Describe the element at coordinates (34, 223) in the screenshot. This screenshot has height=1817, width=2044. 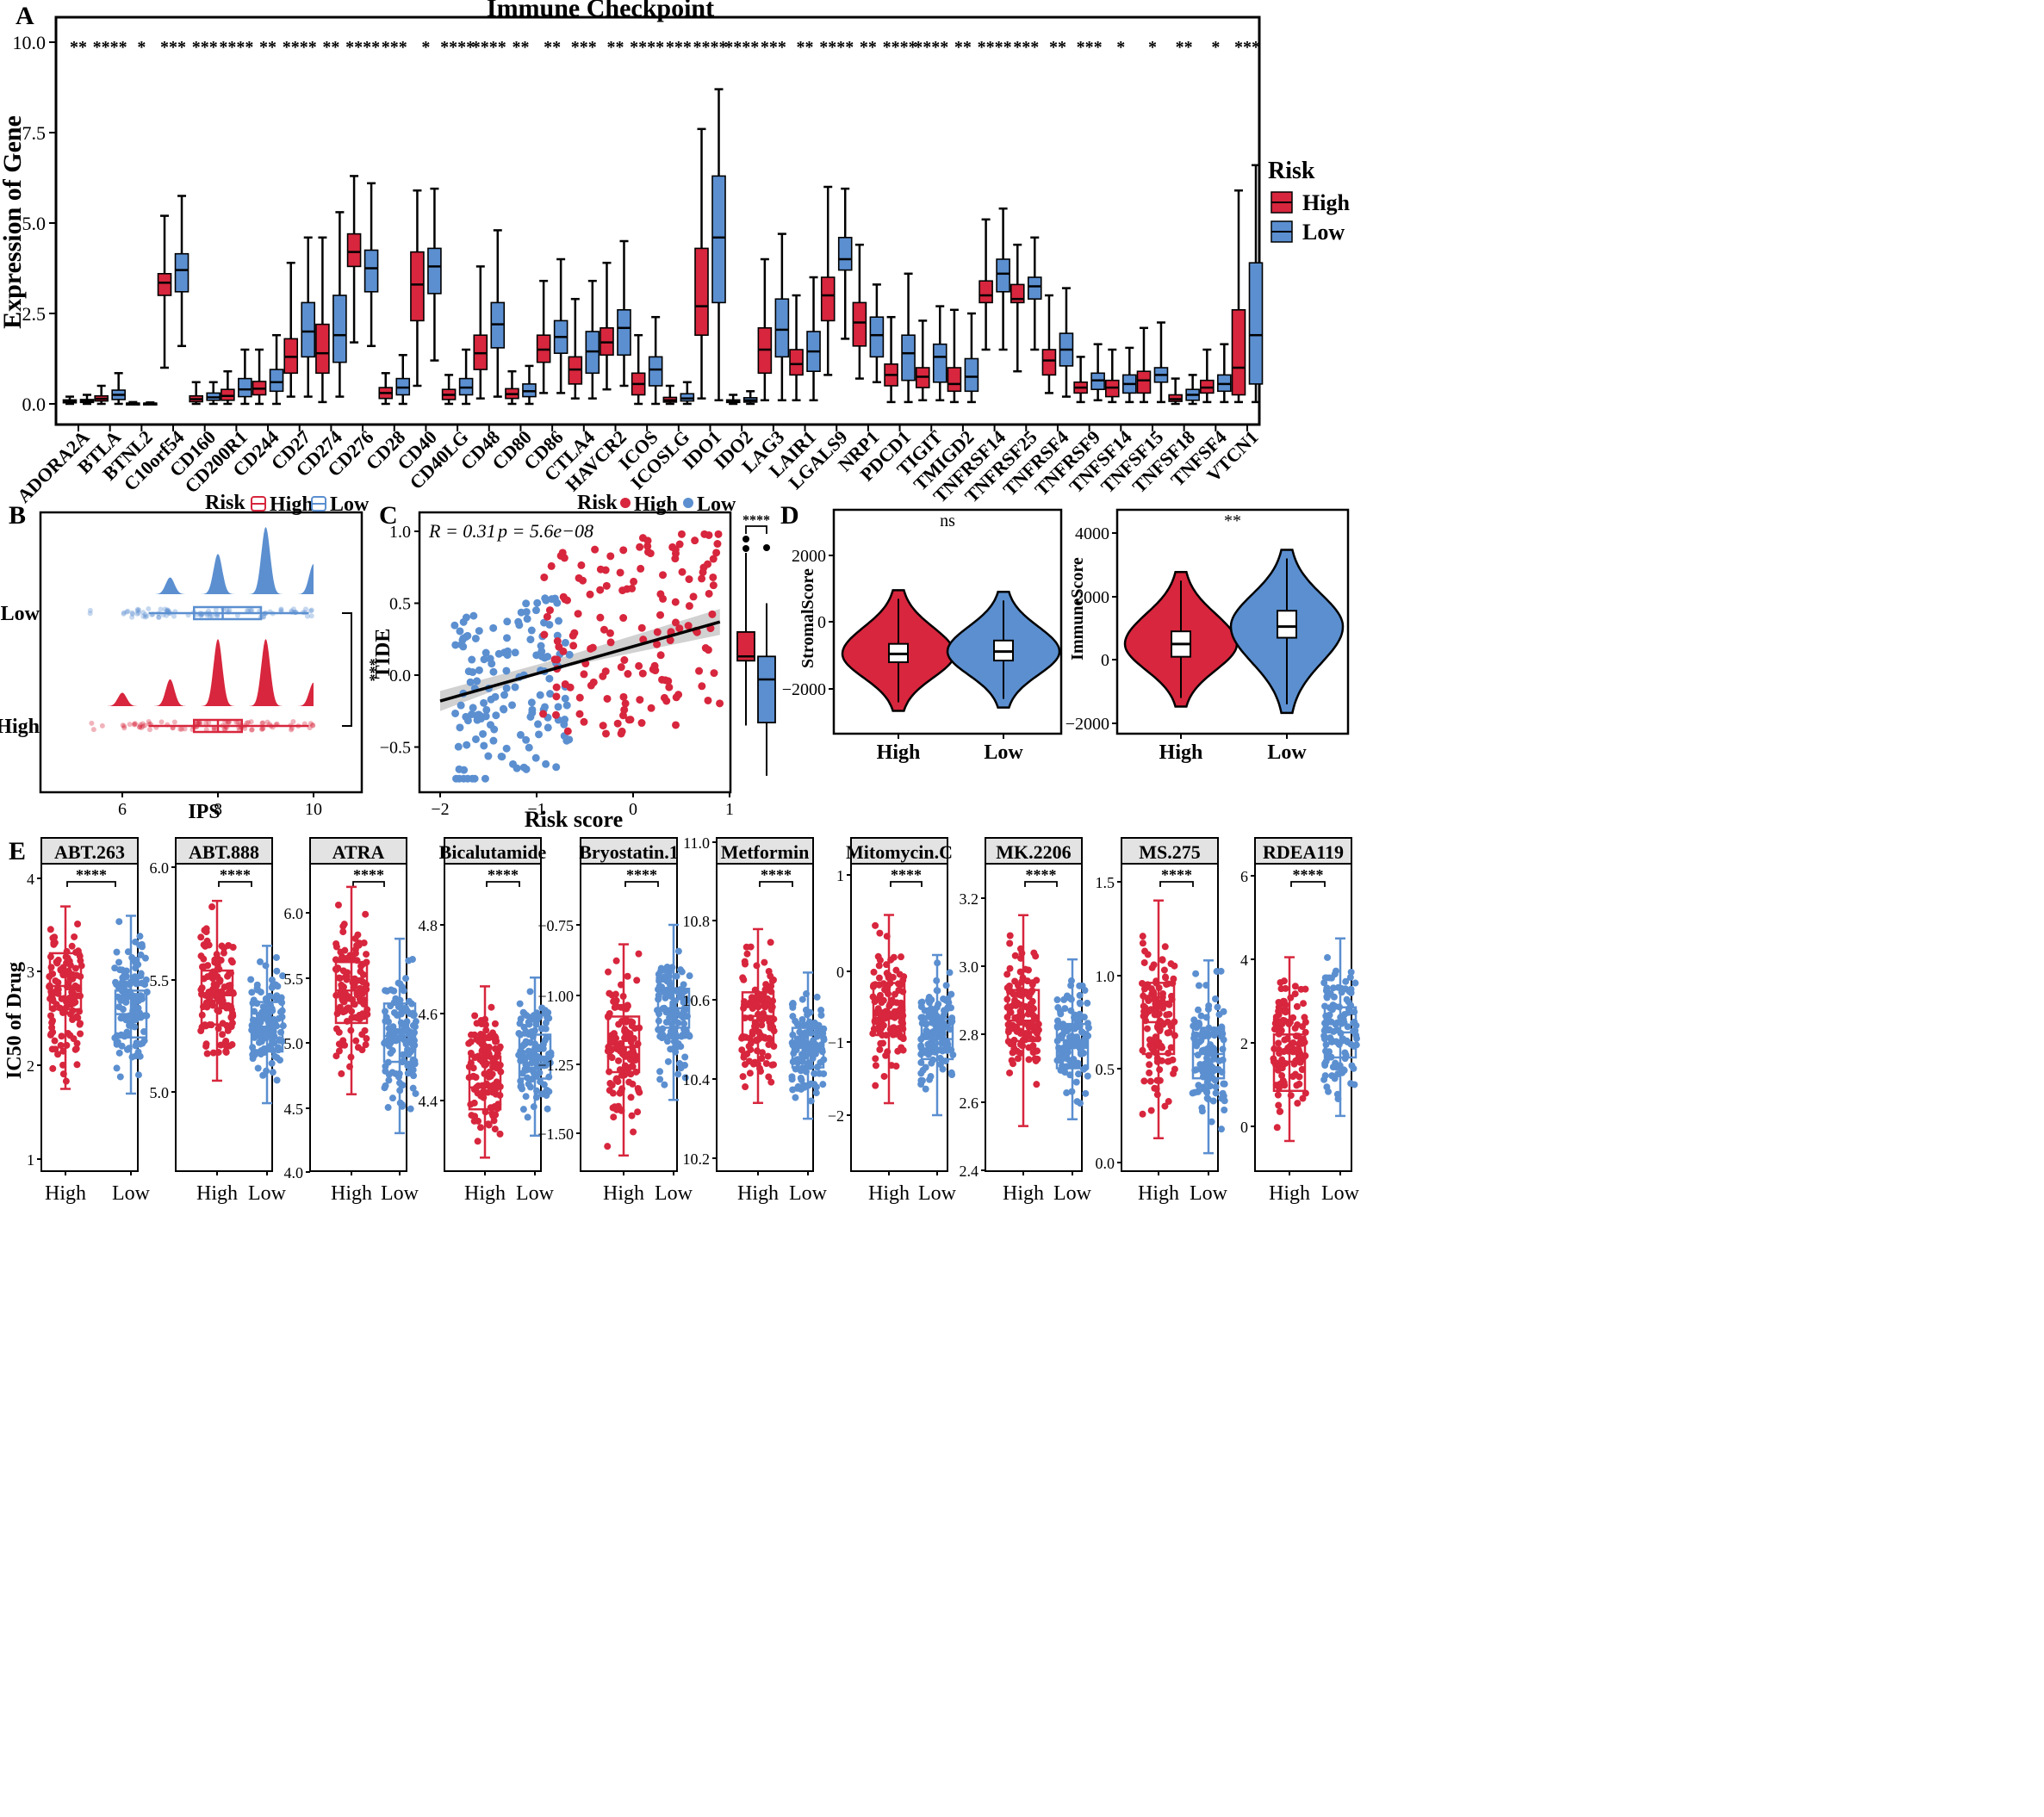
I see `y-tick-label: 5.0` at that location.